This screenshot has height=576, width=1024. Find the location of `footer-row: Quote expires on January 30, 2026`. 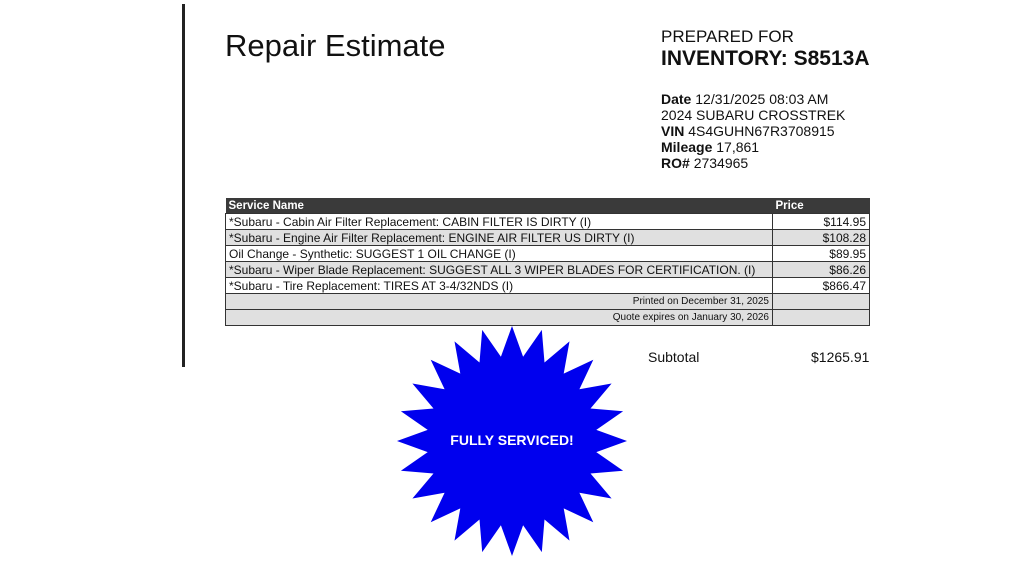

footer-row: Quote expires on January 30, 2026 is located at coordinates (547, 317).